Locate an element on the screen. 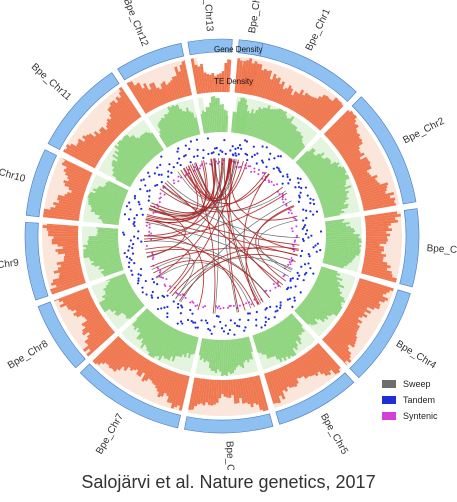  chromosome-label-11: Bpe_Chr11 is located at coordinates (51, 82).